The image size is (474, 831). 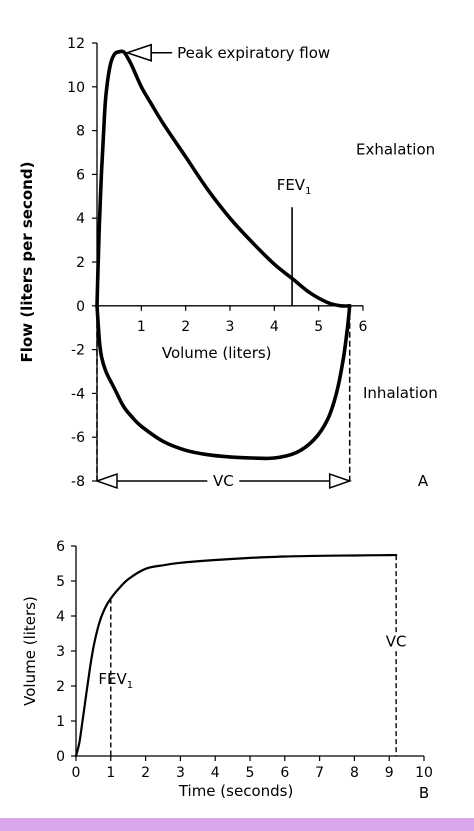 What do you see at coordinates (60, 617) in the screenshot?
I see `volume-y-tick-label: 4` at bounding box center [60, 617].